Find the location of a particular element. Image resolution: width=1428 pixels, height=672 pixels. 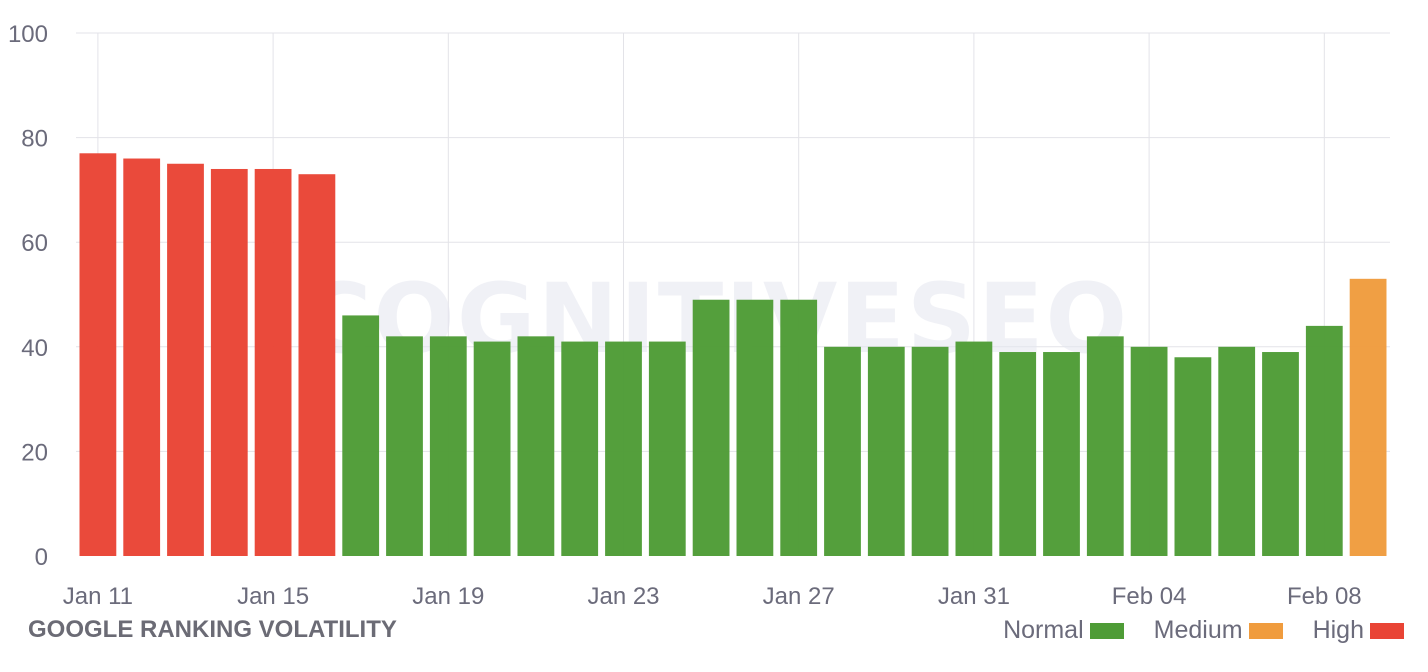

legend-swatch-high is located at coordinates (1387, 630).